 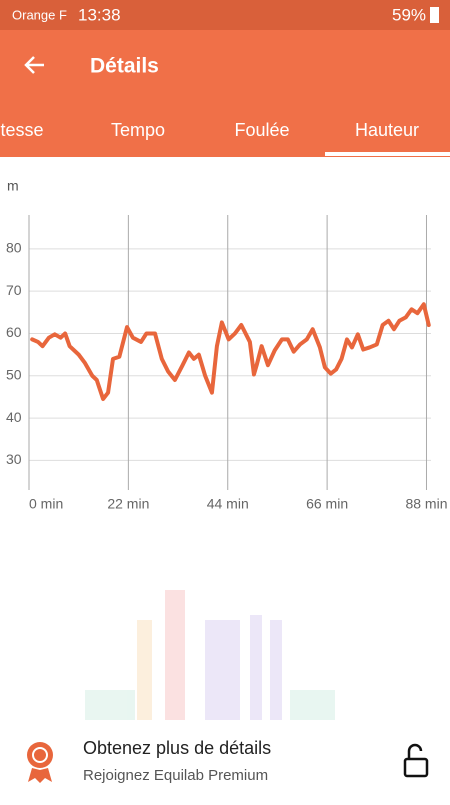 I want to click on premium-banner, so click(x=225, y=760).